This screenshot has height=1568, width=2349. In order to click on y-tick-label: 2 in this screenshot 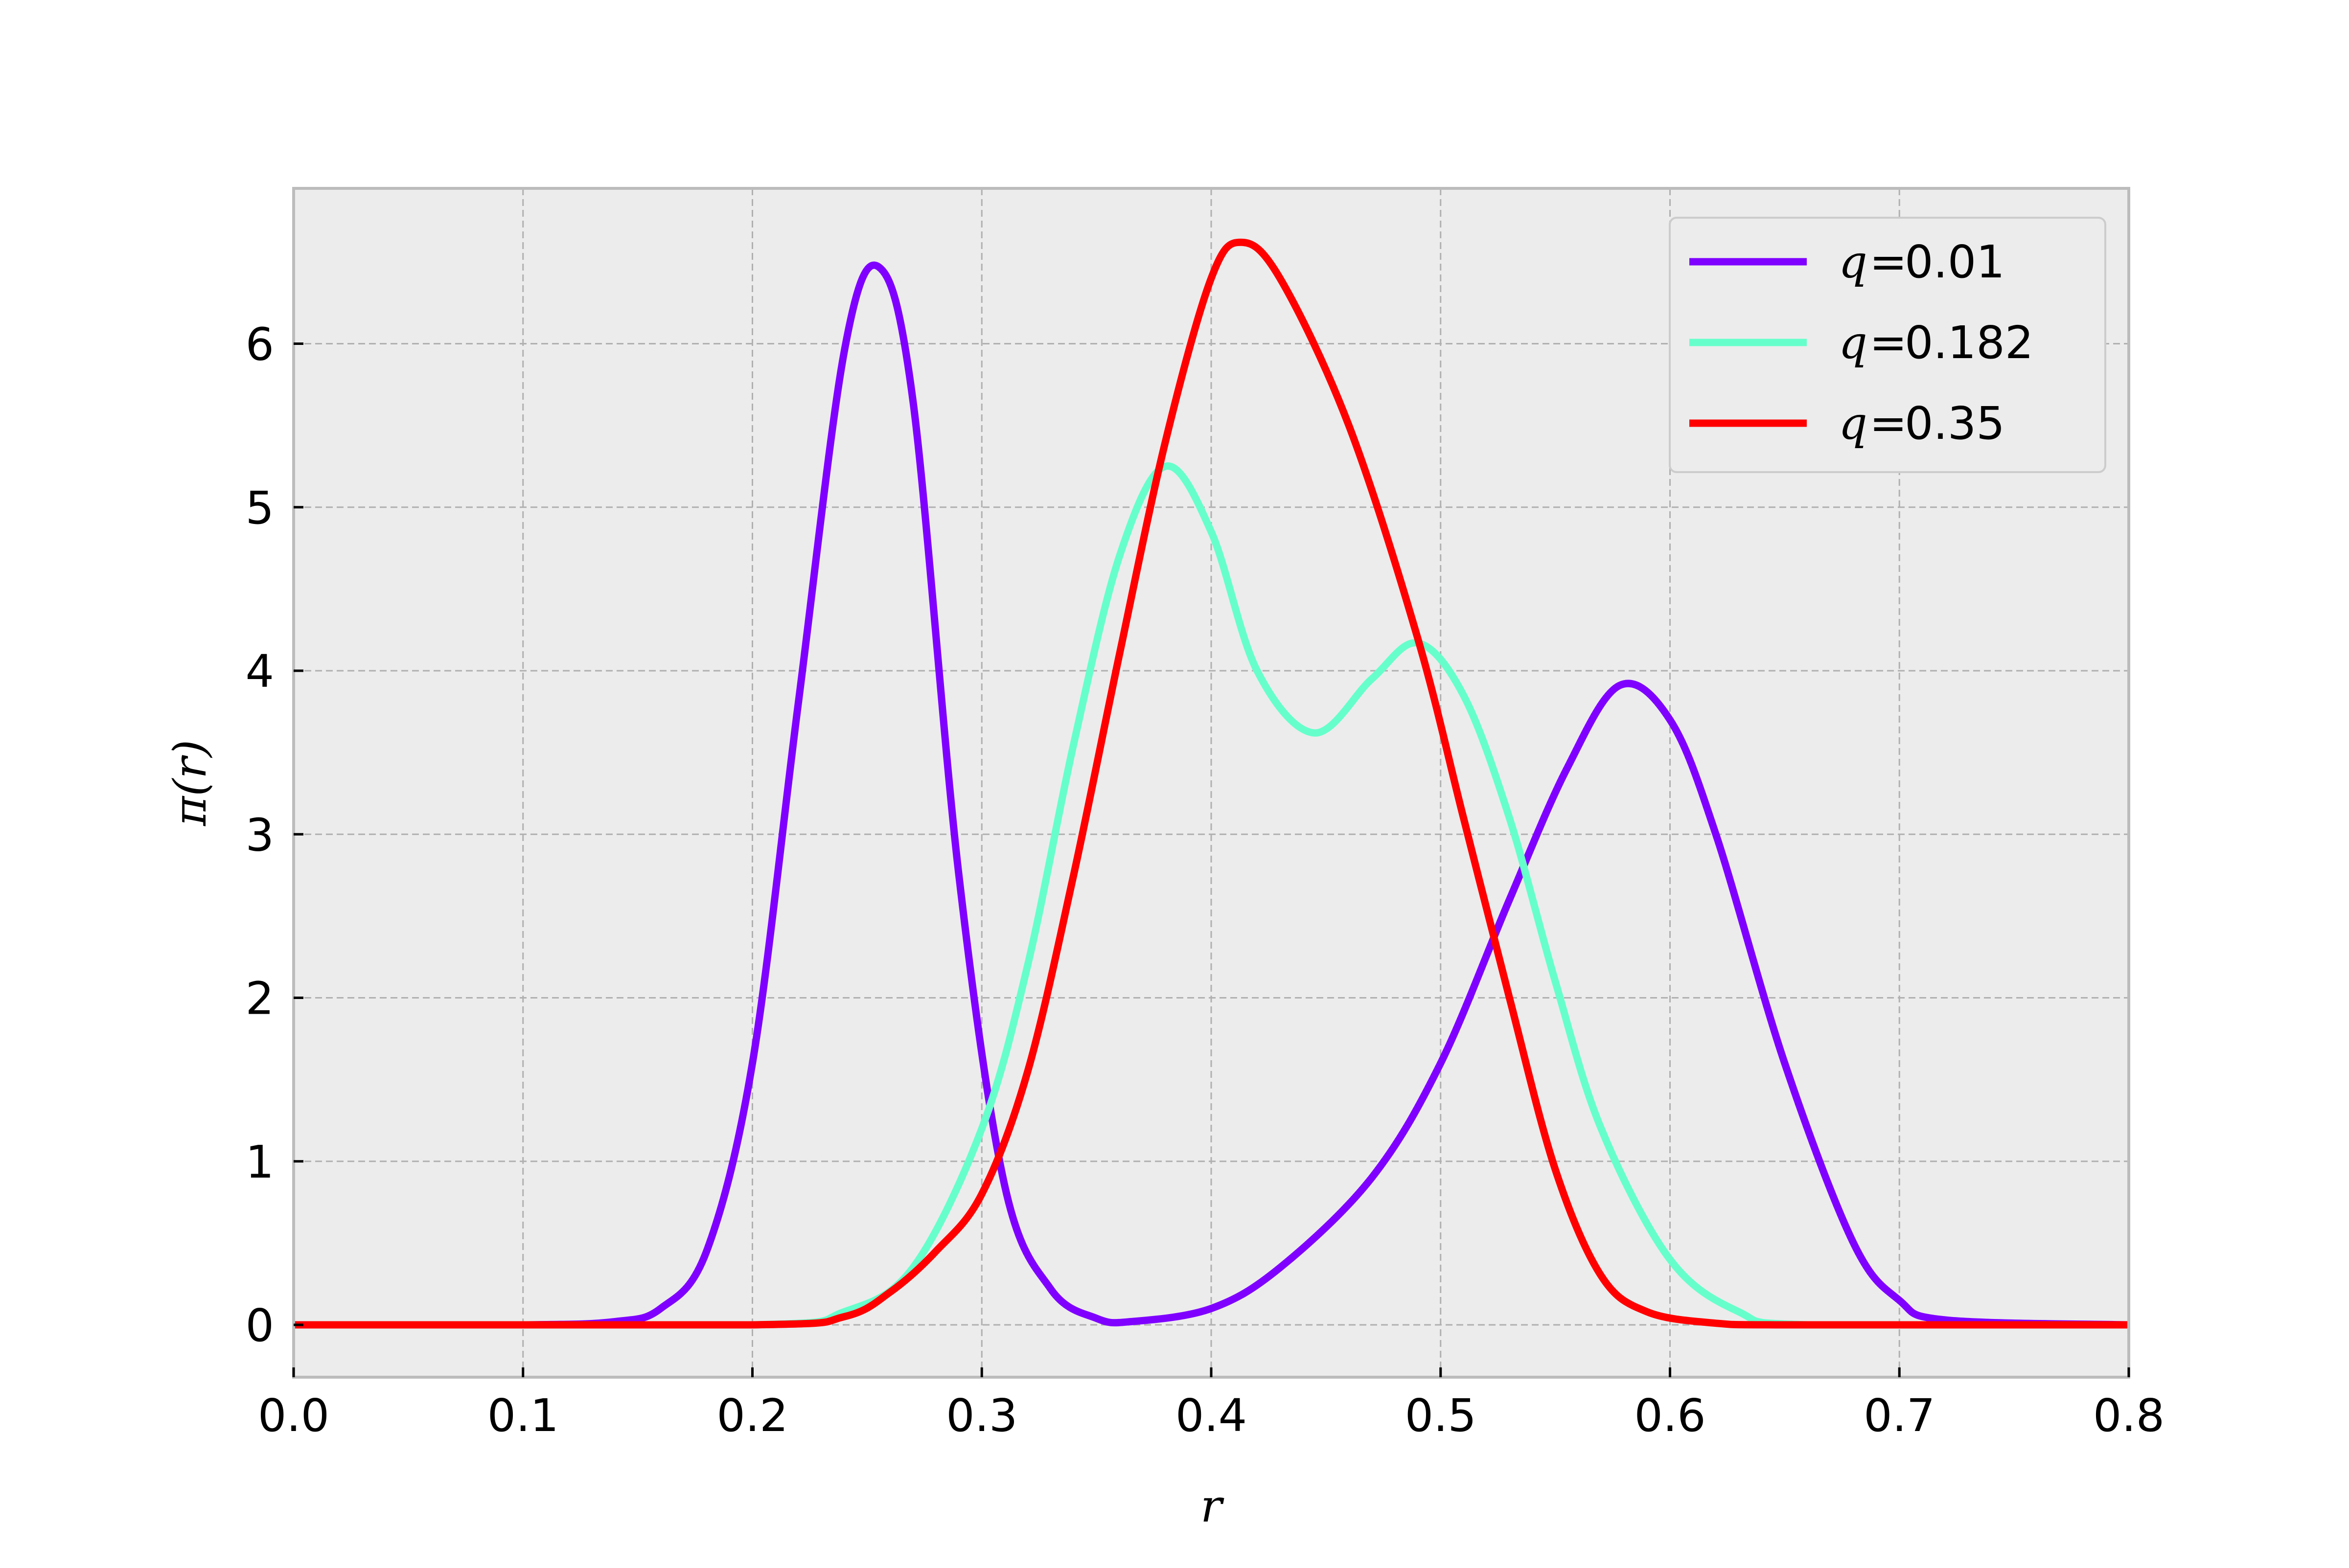, I will do `click(259, 999)`.